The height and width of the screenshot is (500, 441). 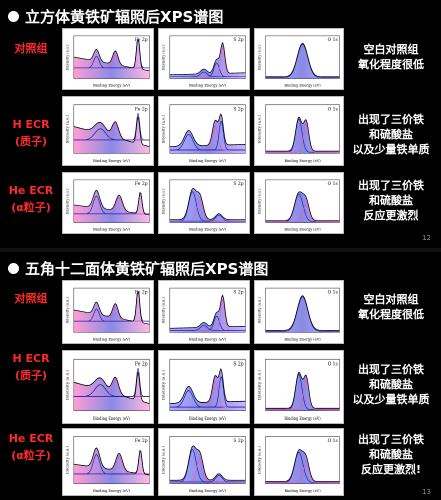 What do you see at coordinates (391, 200) in the screenshot?
I see `row-description: 出现了三价铁 和硫酸盐 反应更激烈` at bounding box center [391, 200].